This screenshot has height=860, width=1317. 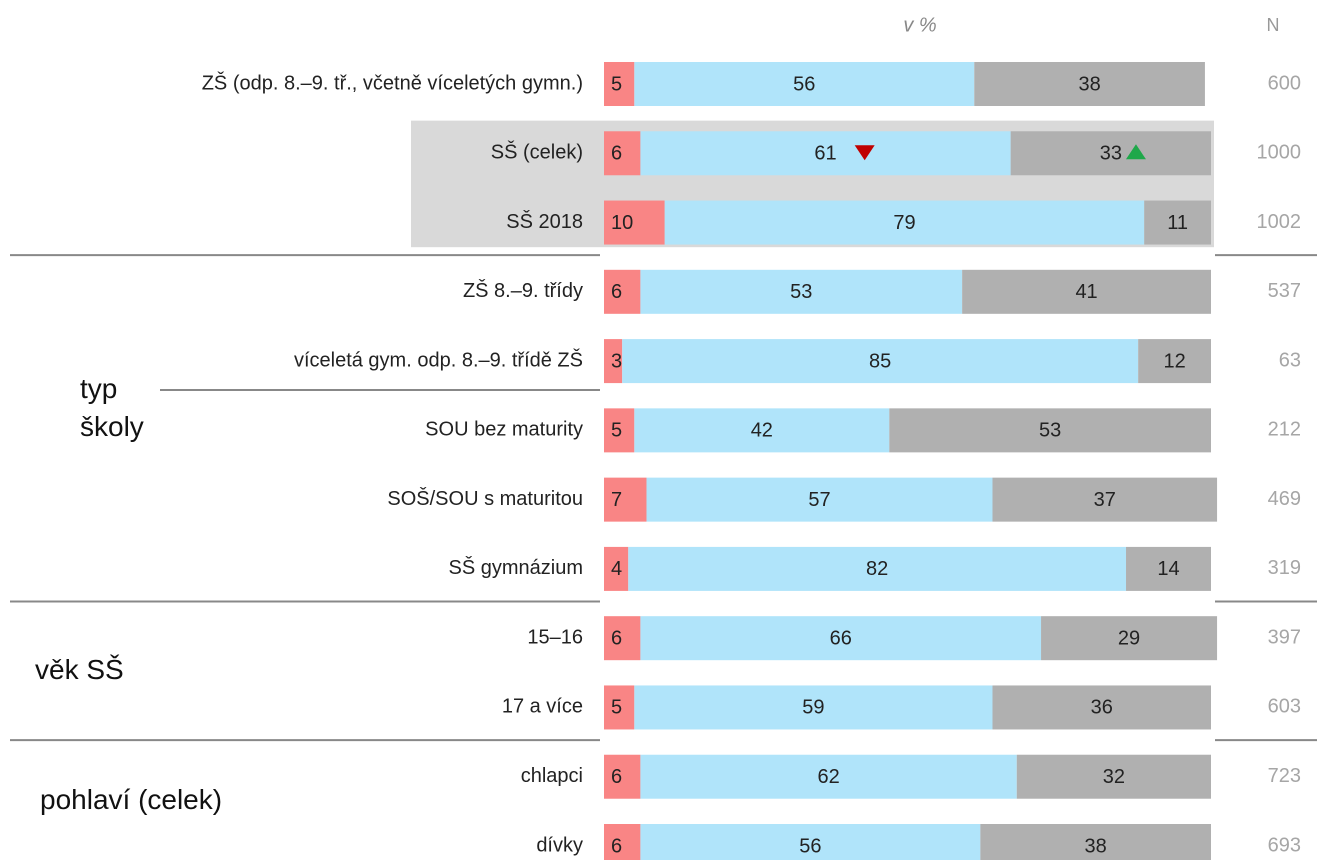 I want to click on value-label: 37, so click(x=1105, y=500).